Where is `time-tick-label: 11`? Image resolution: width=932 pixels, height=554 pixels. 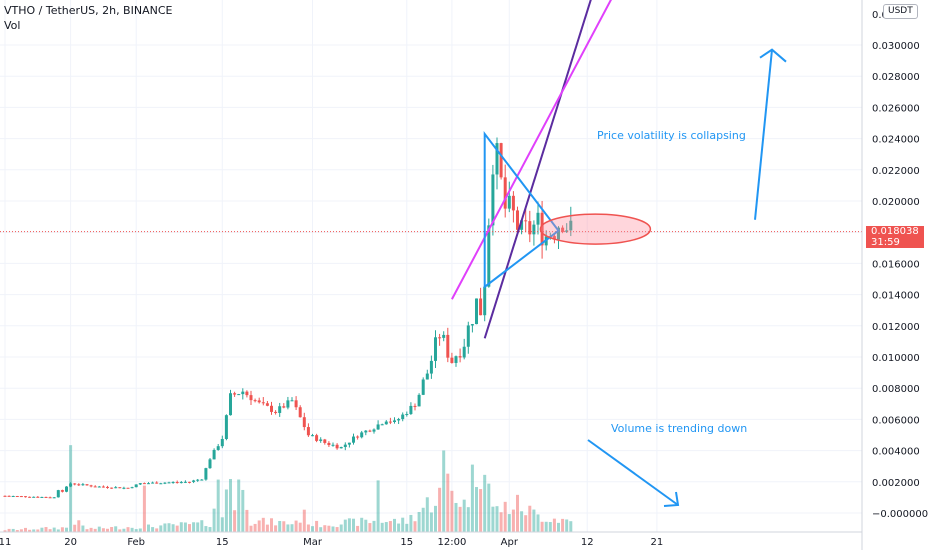 time-tick-label: 11 is located at coordinates (5, 542).